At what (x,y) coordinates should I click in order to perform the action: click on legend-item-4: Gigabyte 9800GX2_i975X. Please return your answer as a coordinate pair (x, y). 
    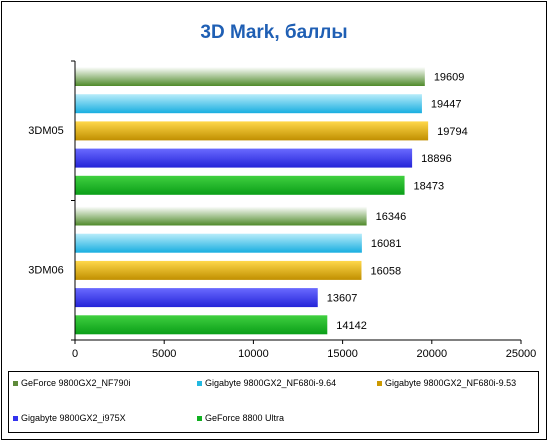
    Looking at the image, I should click on (69, 418).